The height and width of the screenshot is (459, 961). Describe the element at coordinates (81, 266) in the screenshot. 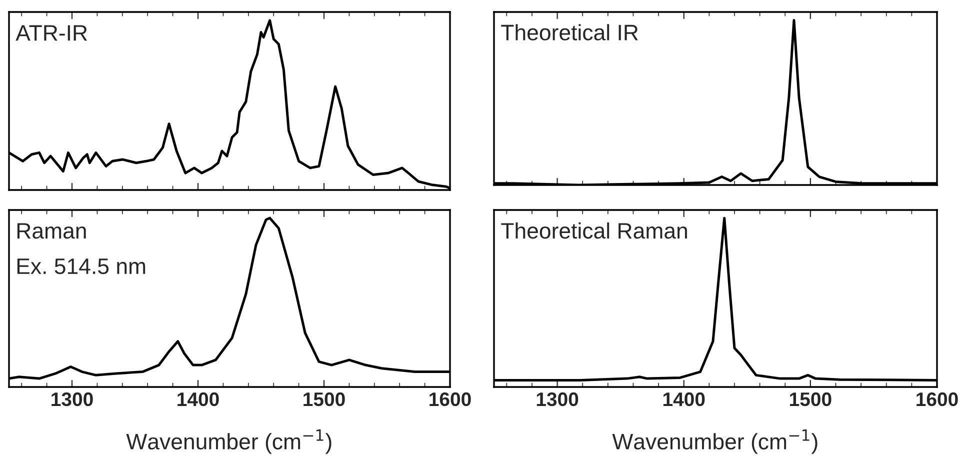

I see `annotation: Ex. 514.5 nm` at that location.